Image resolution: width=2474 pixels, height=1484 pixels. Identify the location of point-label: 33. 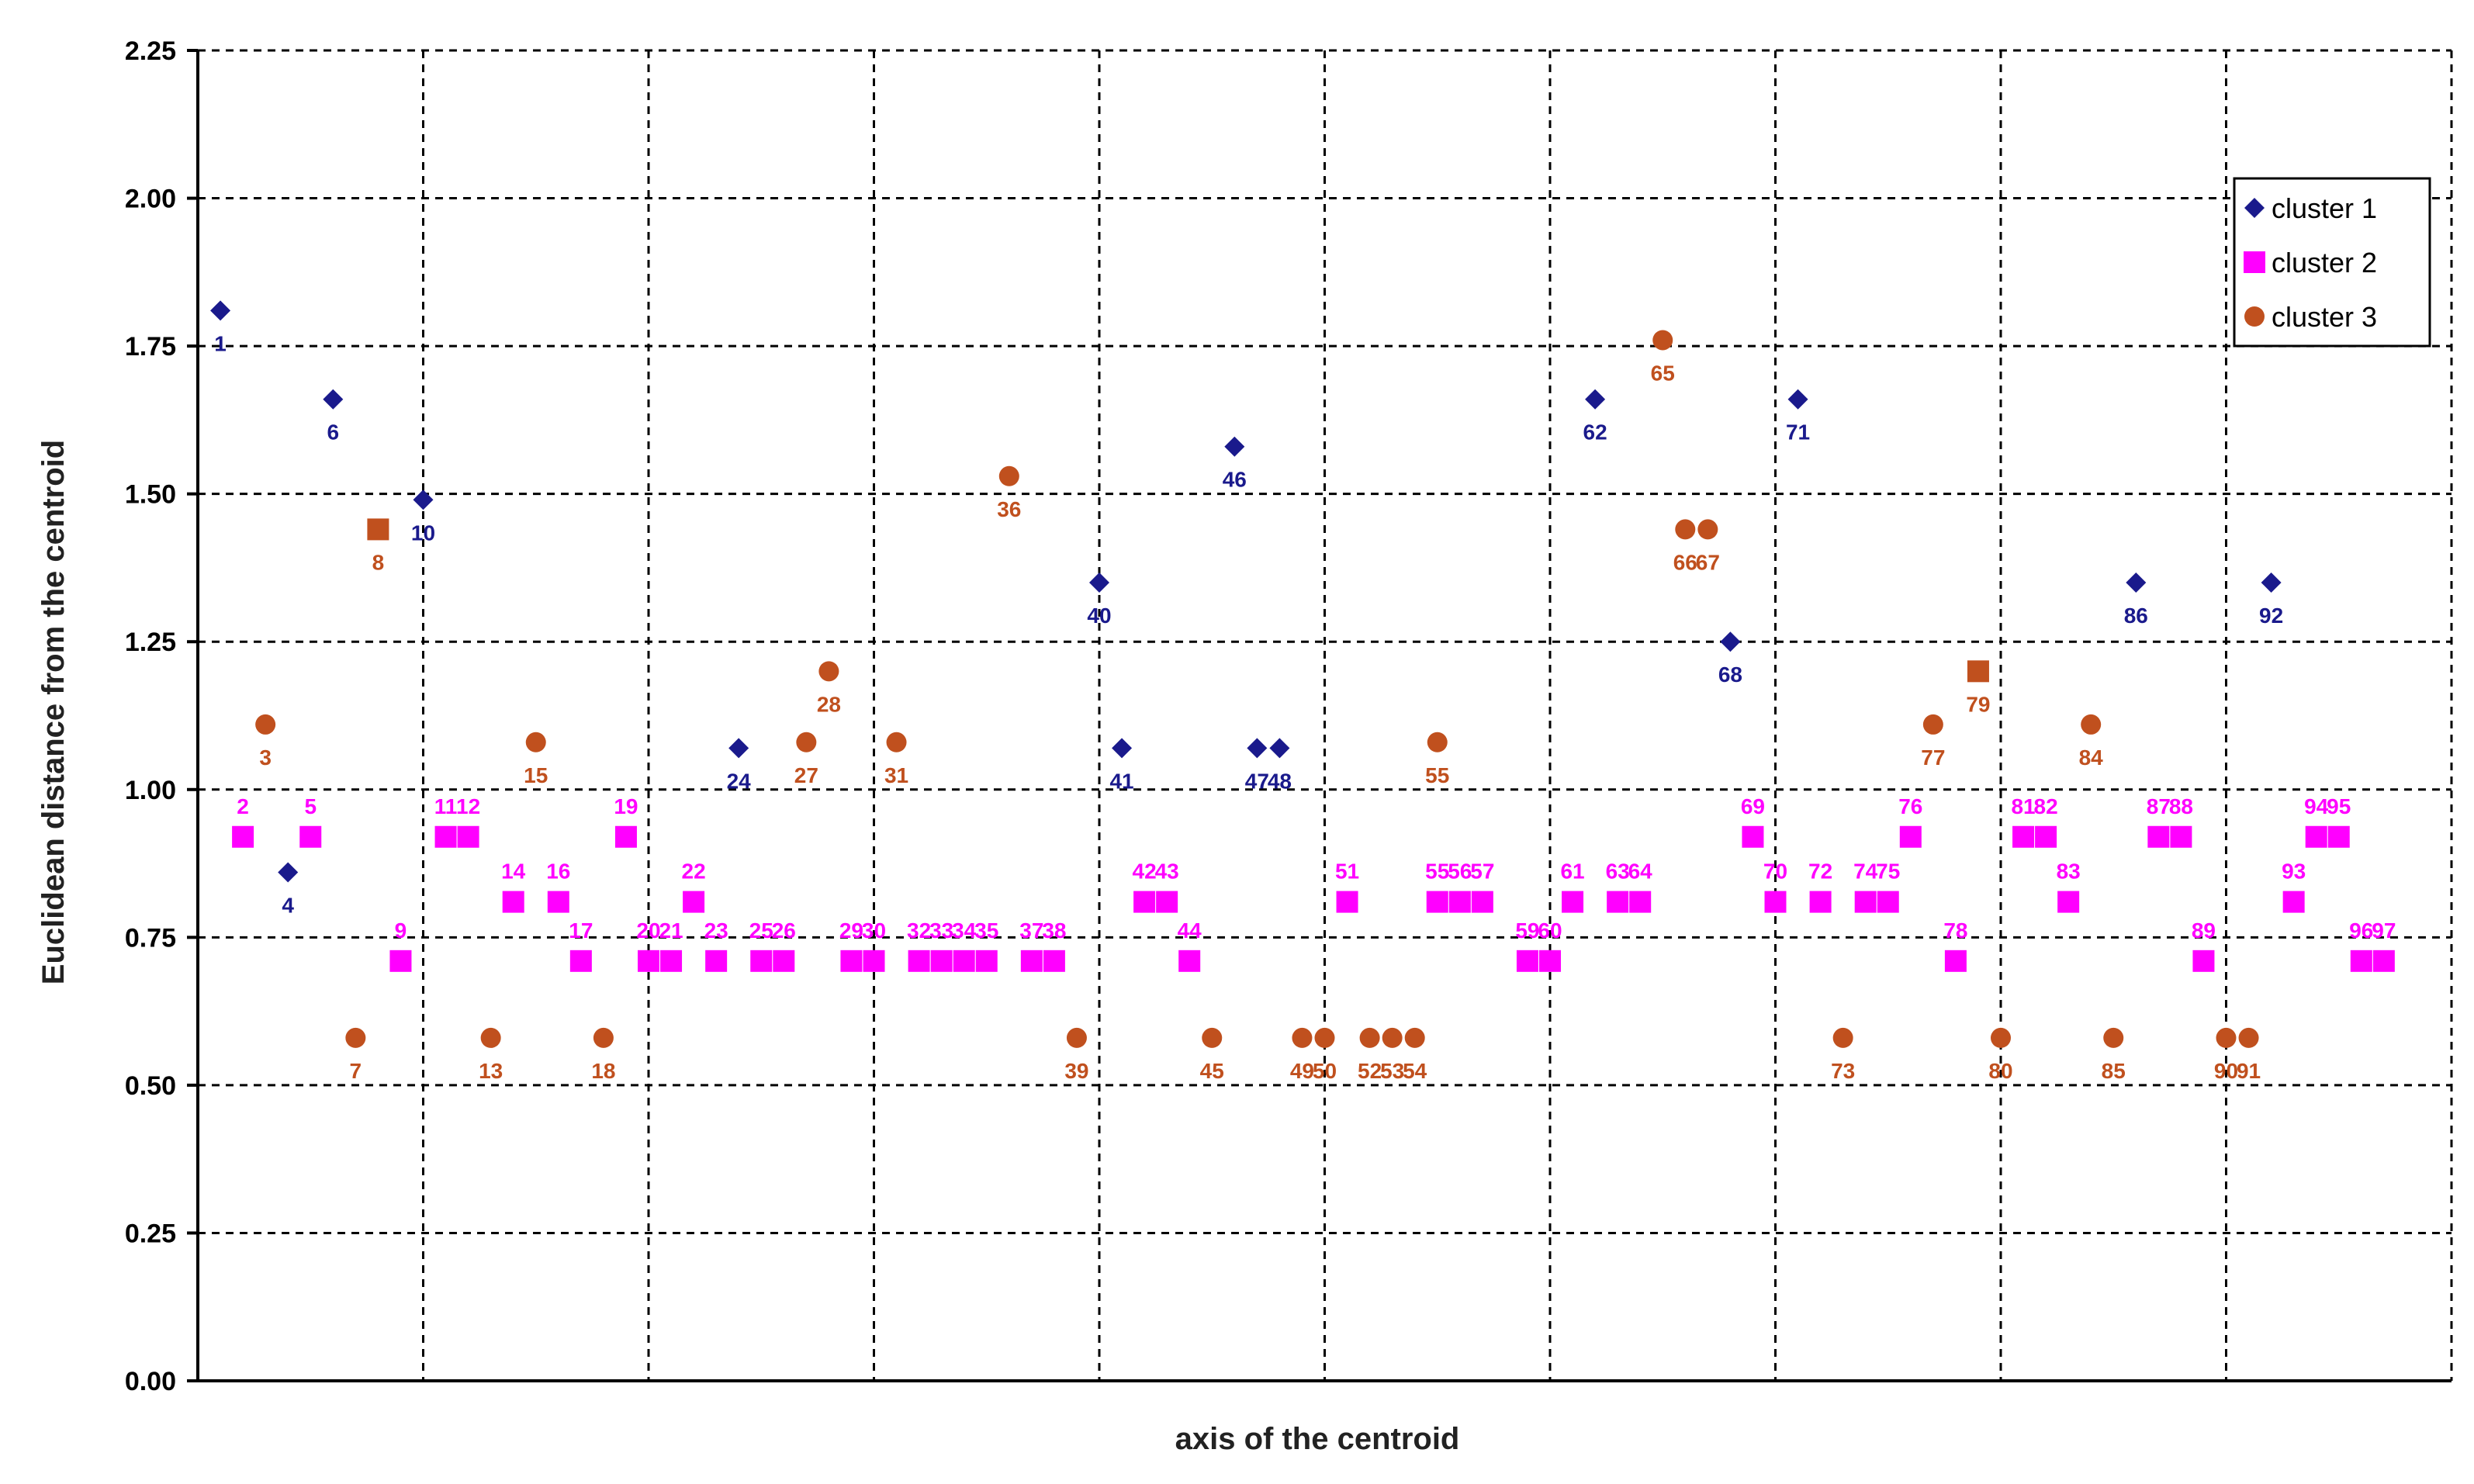
(941, 930).